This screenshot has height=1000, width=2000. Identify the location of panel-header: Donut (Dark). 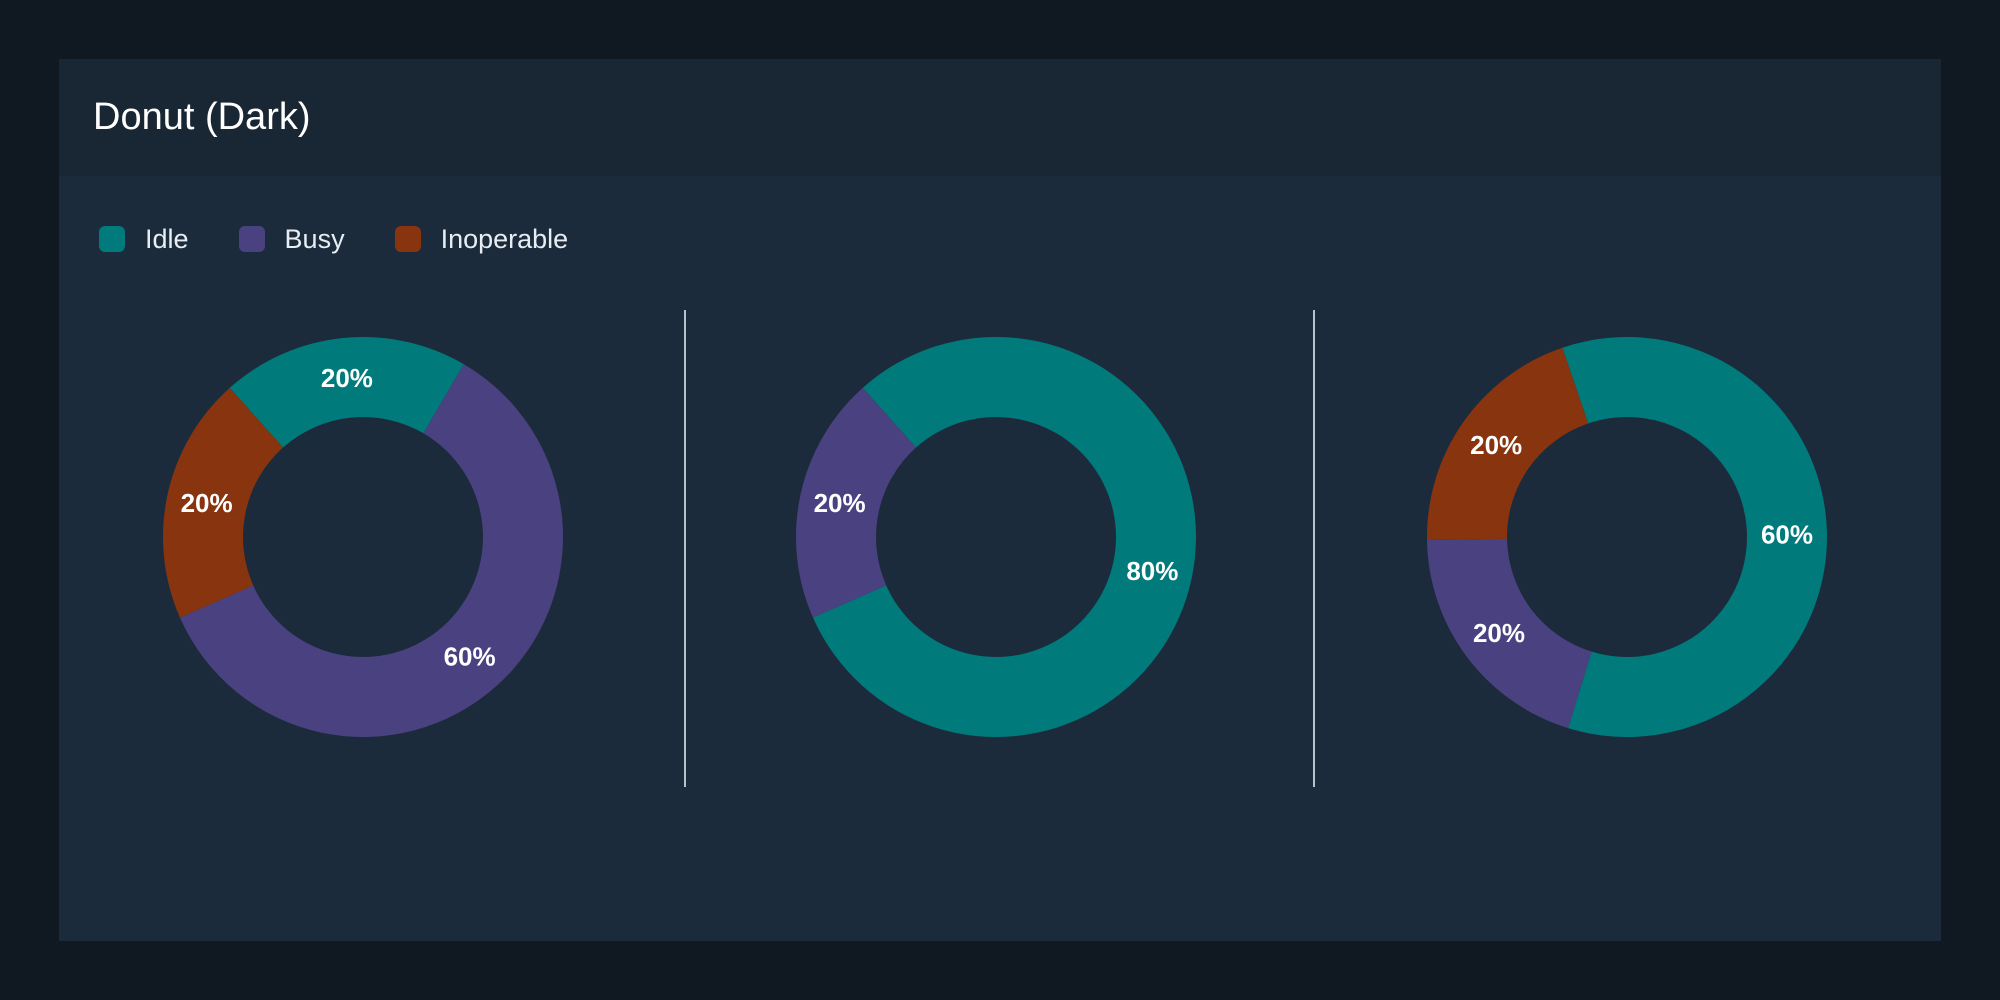
(1000, 117).